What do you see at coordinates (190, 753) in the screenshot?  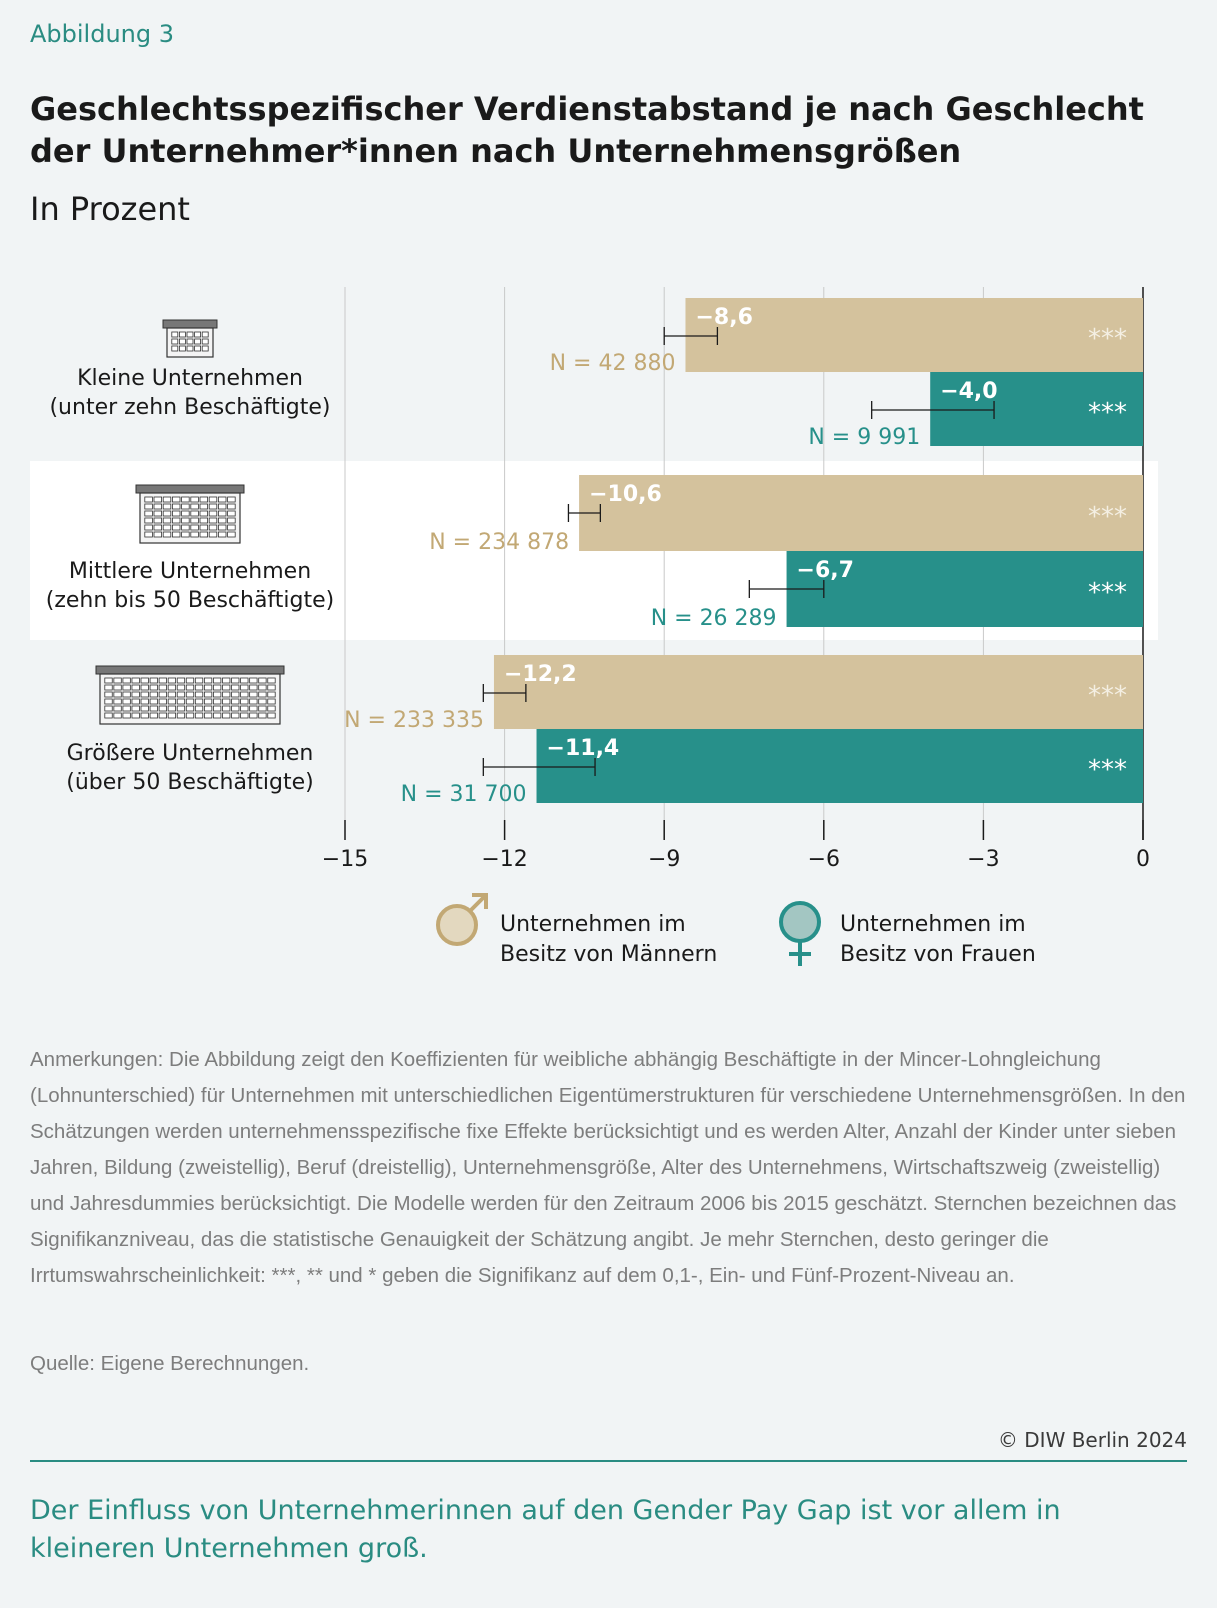 I see `category-label: Größere Unternehmen` at bounding box center [190, 753].